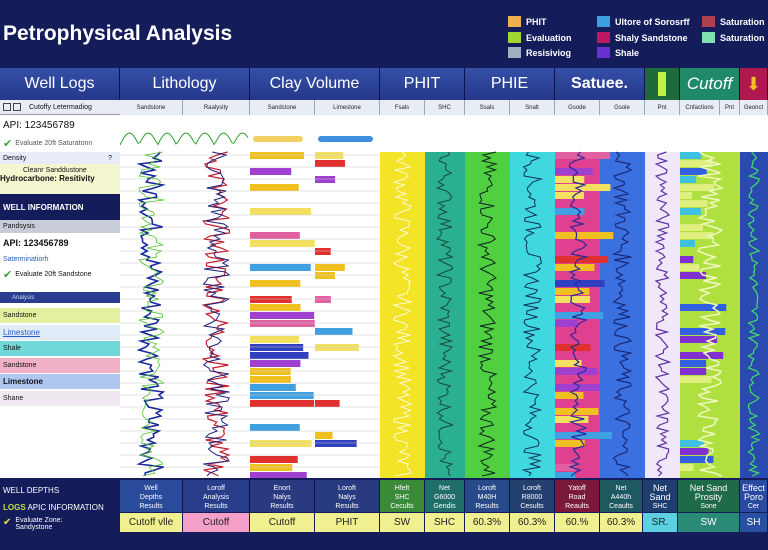 Image resolution: width=768 pixels, height=550 pixels. I want to click on result-value: SH, so click(754, 522).